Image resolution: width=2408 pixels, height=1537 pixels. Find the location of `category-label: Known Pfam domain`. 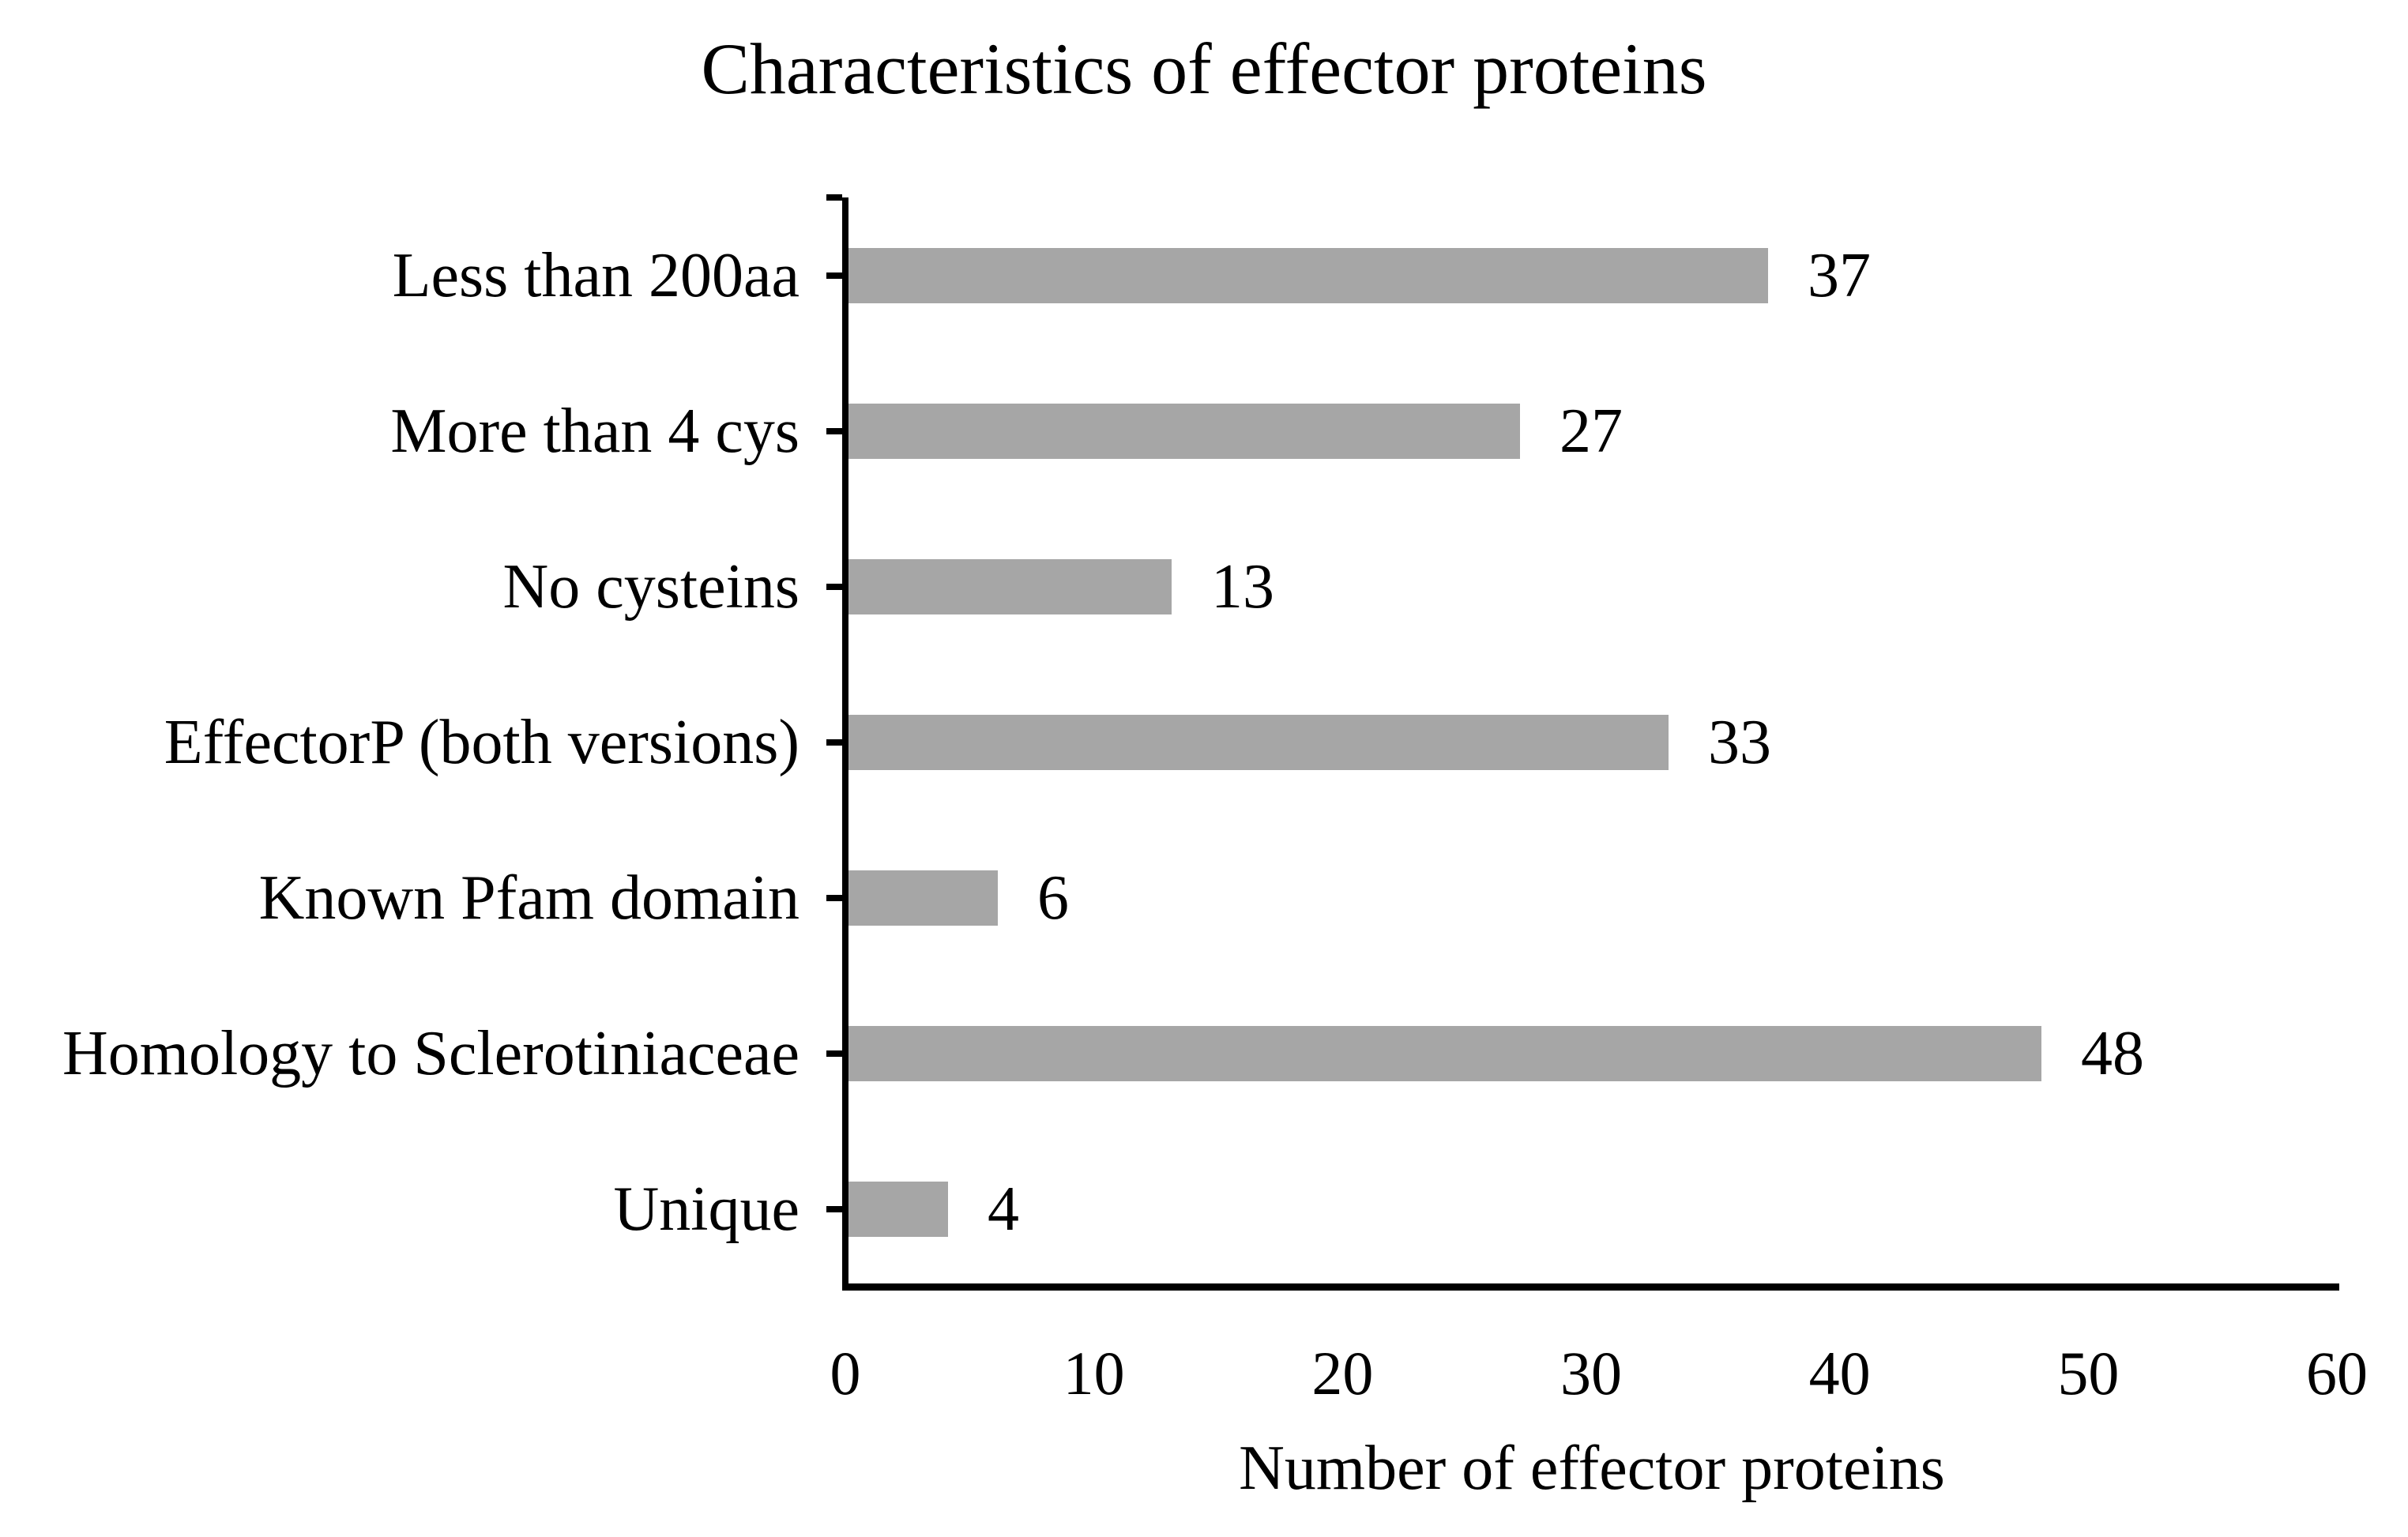

category-label: Known Pfam domain is located at coordinates (529, 897).